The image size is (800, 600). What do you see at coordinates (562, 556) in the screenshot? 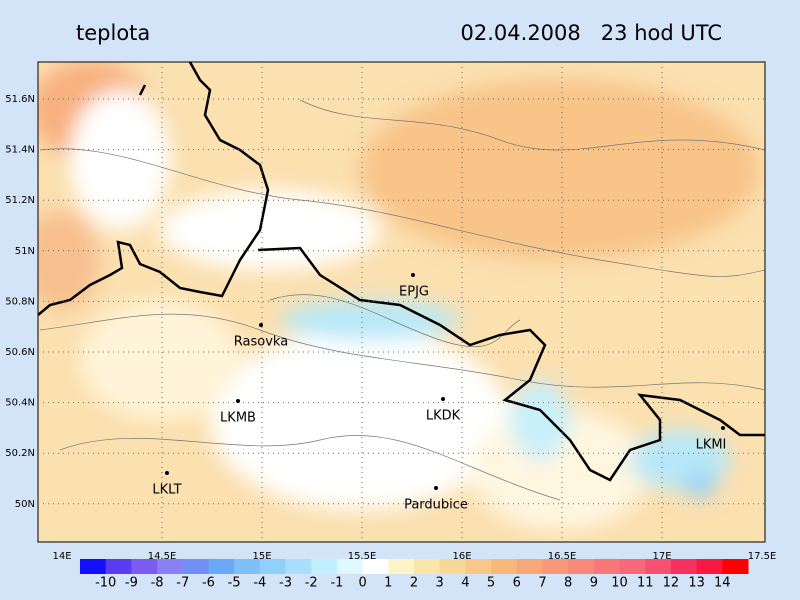
I see `lon-label: 16.5E` at bounding box center [562, 556].